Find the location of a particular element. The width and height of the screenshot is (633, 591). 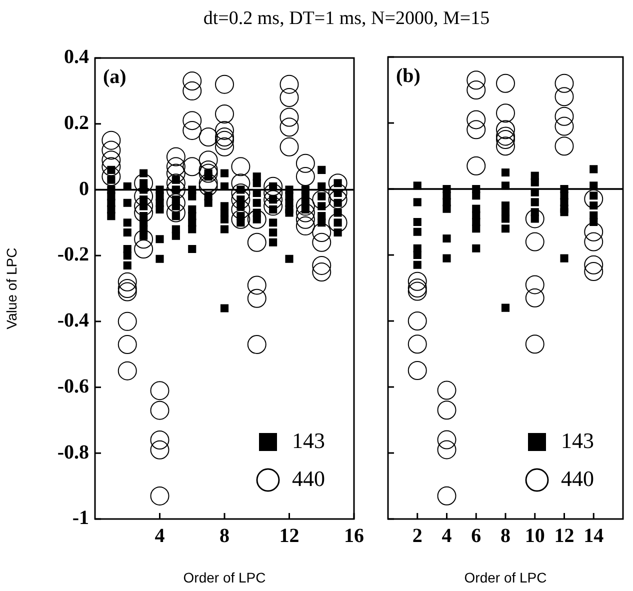

annotation: (a) is located at coordinates (114, 77).